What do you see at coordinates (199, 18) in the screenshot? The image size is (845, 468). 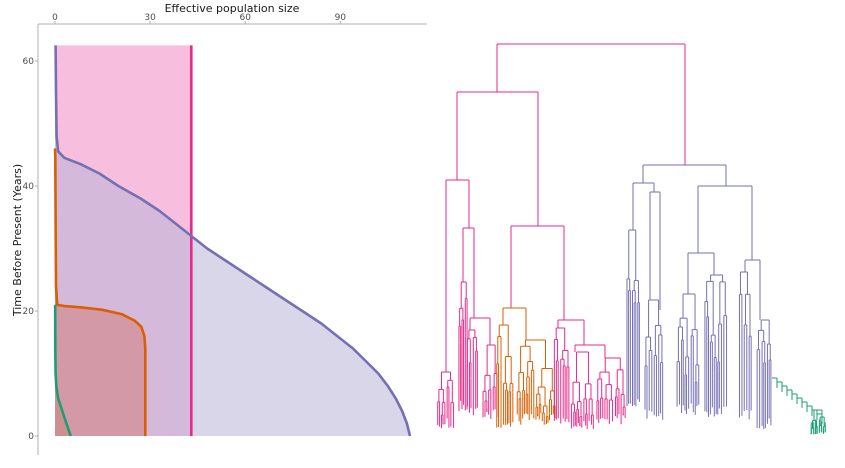 I see `x-axis-ticks: 0 30 60 90` at bounding box center [199, 18].